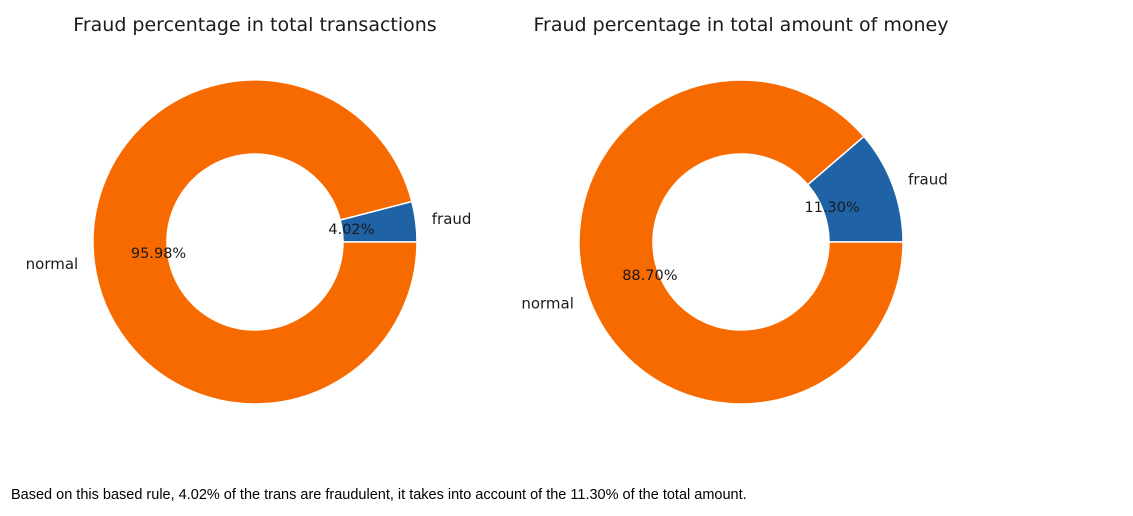 This screenshot has width=1133, height=516. What do you see at coordinates (158, 254) in the screenshot?
I see `slice-percent-normal: 95.98%` at bounding box center [158, 254].